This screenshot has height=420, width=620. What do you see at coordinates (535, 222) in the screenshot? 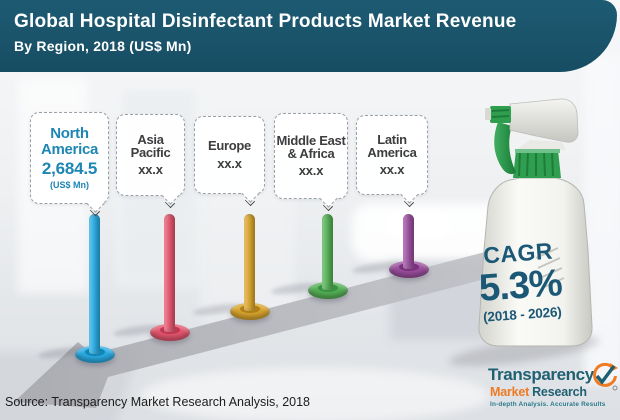
I see `spray-bottle-icon` at bounding box center [535, 222].